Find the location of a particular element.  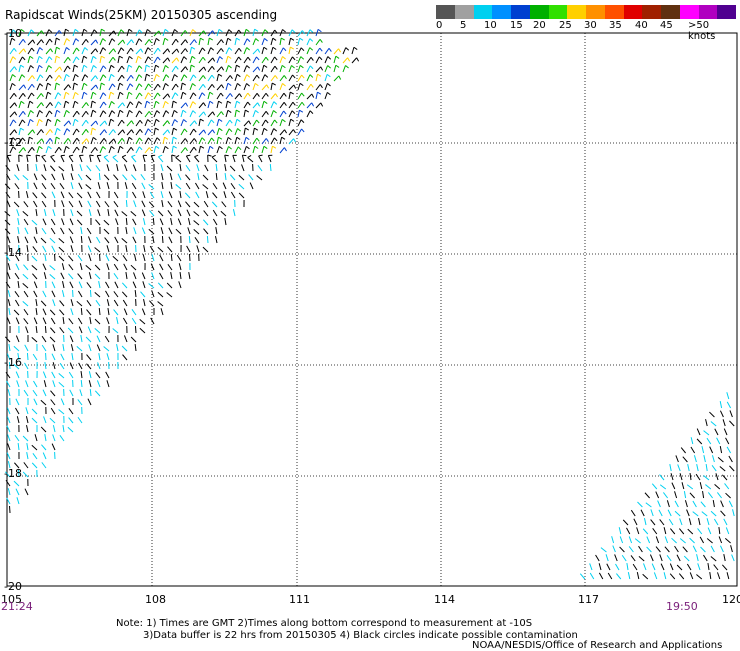

legend-label: >50 knots is located at coordinates (712, 31).